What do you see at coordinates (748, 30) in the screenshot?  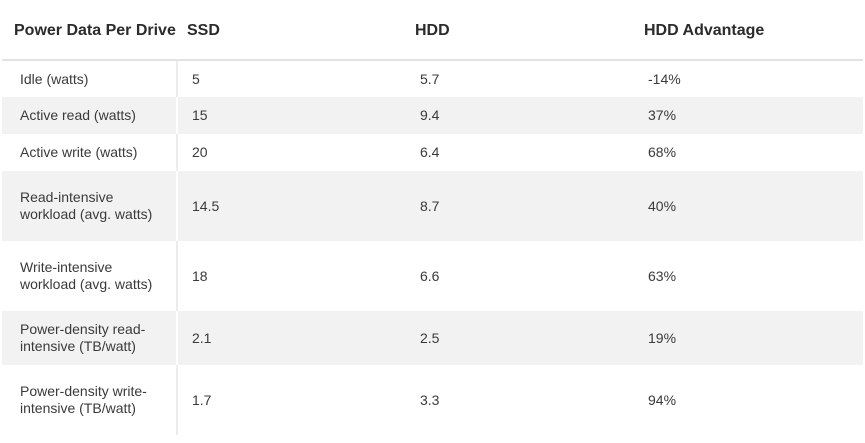 I see `header-hdd-advantage: HDD Advantage` at bounding box center [748, 30].